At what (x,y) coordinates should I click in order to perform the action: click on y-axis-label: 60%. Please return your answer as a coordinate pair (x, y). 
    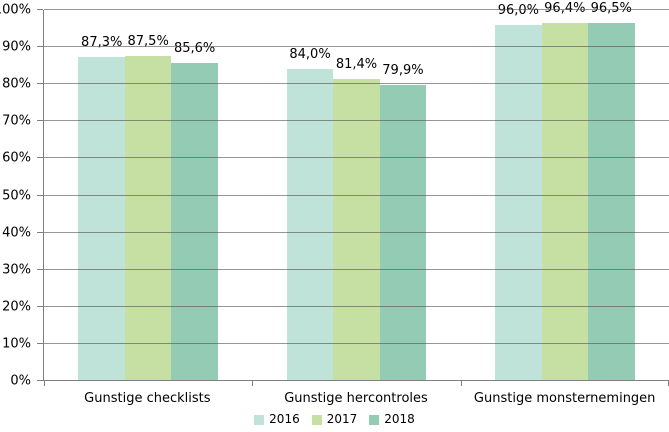
    Looking at the image, I should click on (16, 158).